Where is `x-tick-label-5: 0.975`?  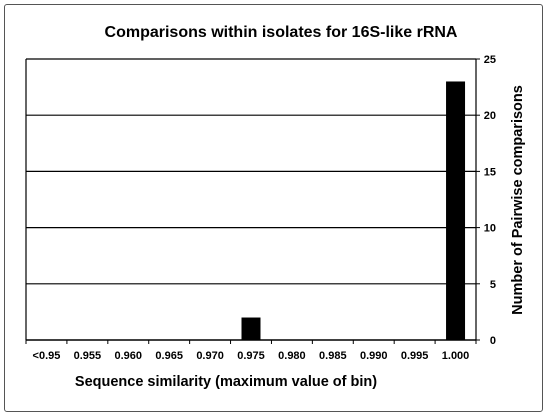 x-tick-label-5: 0.975 is located at coordinates (251, 356).